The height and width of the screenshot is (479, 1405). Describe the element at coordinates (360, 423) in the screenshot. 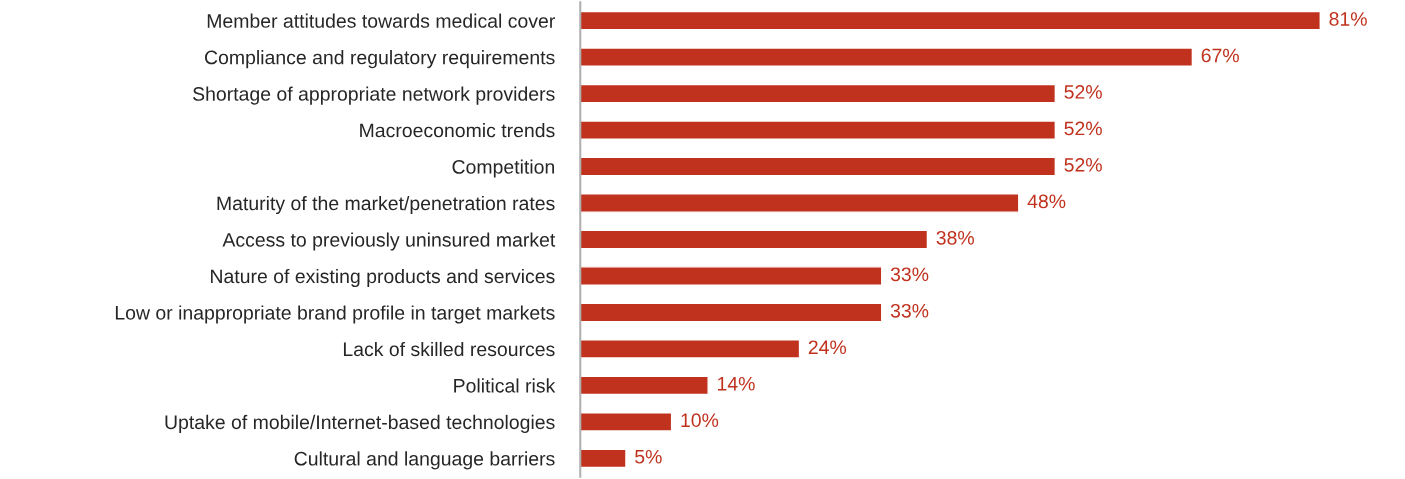

I see `y-tick-label: Uptake of mobile/Internet-based technologies` at that location.